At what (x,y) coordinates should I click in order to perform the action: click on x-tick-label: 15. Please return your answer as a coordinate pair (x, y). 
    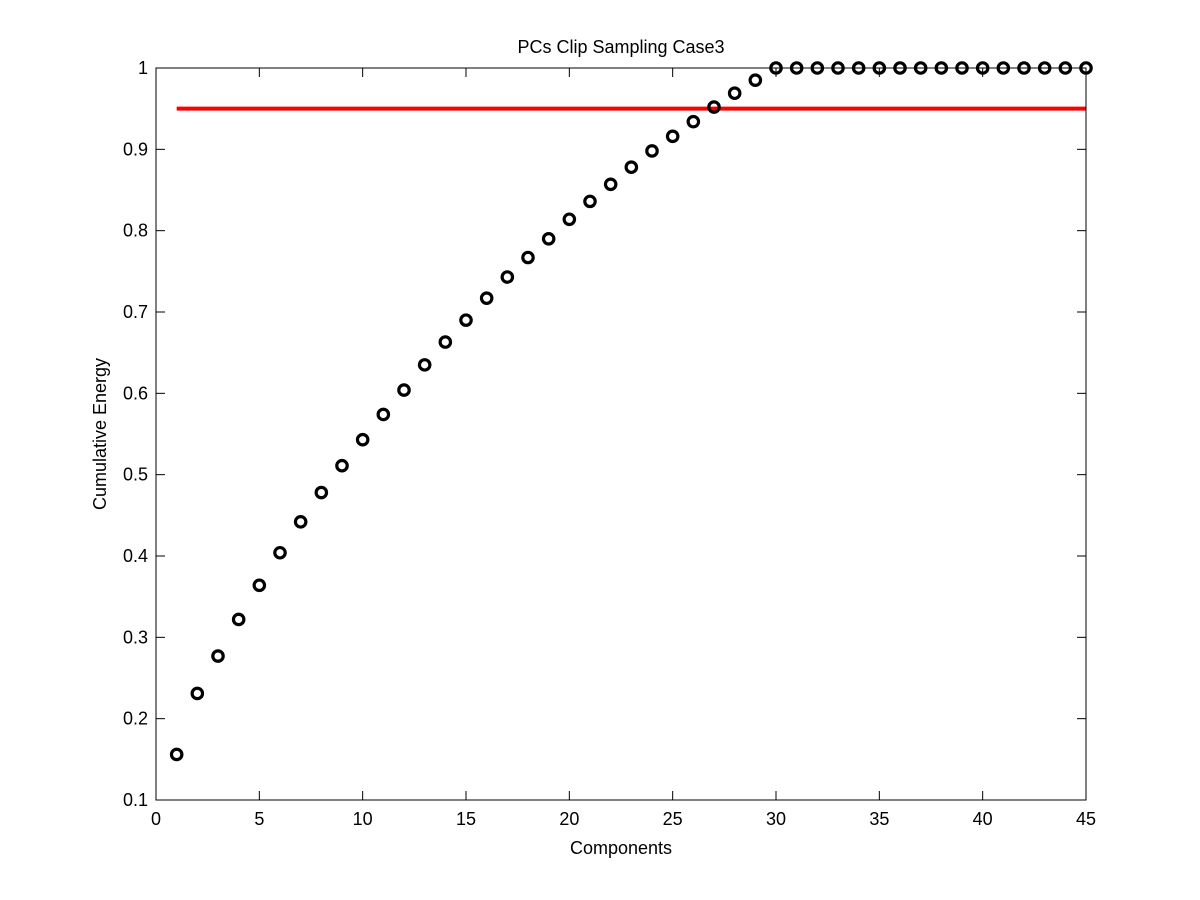
    Looking at the image, I should click on (466, 819).